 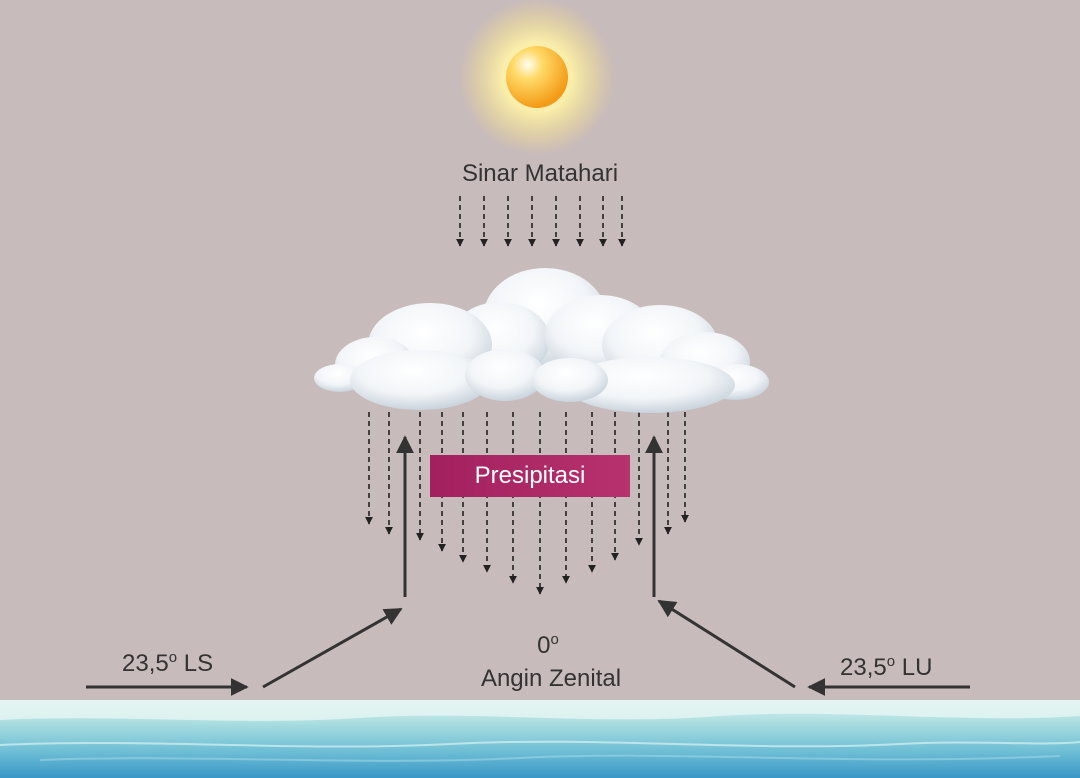 I want to click on latitude-north-direction: LU, so click(x=917, y=667).